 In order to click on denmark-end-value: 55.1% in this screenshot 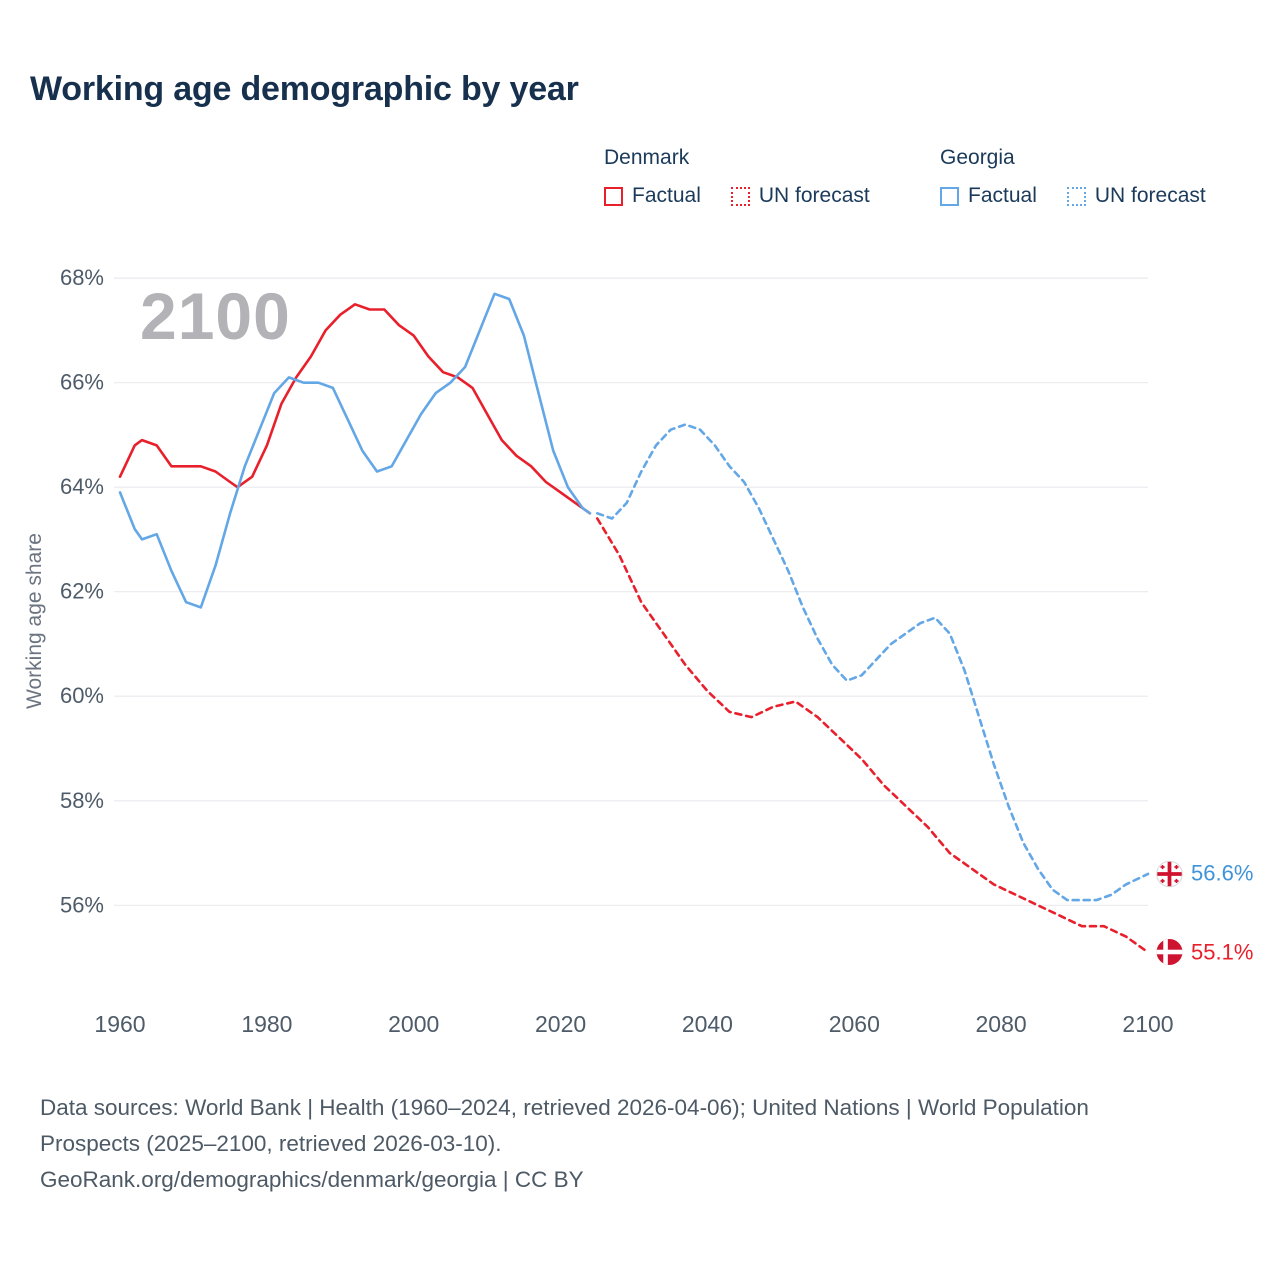, I will do `click(1222, 952)`.